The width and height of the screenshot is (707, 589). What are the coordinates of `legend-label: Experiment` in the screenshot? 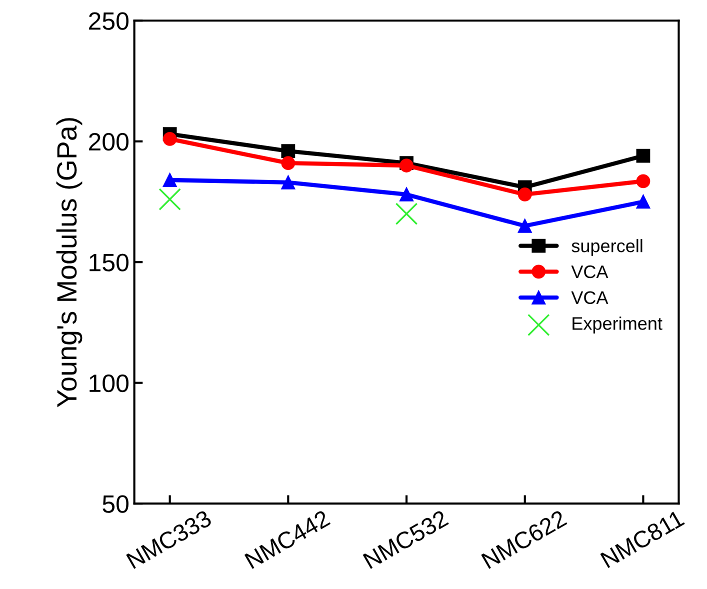 It's located at (617, 325).